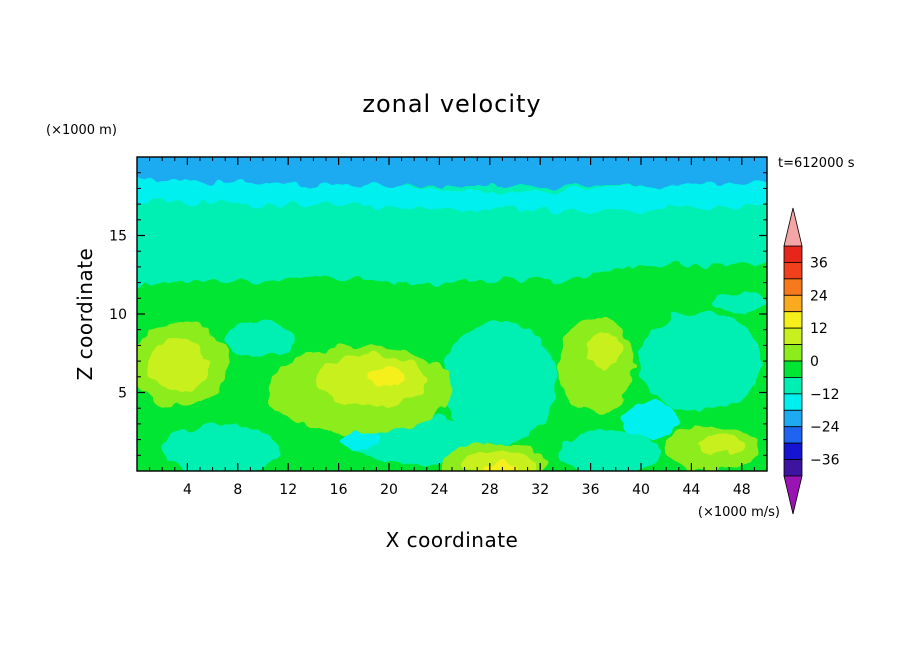  Describe the element at coordinates (739, 512) in the screenshot. I see `x-units-label: (×1000 m/s)` at that location.